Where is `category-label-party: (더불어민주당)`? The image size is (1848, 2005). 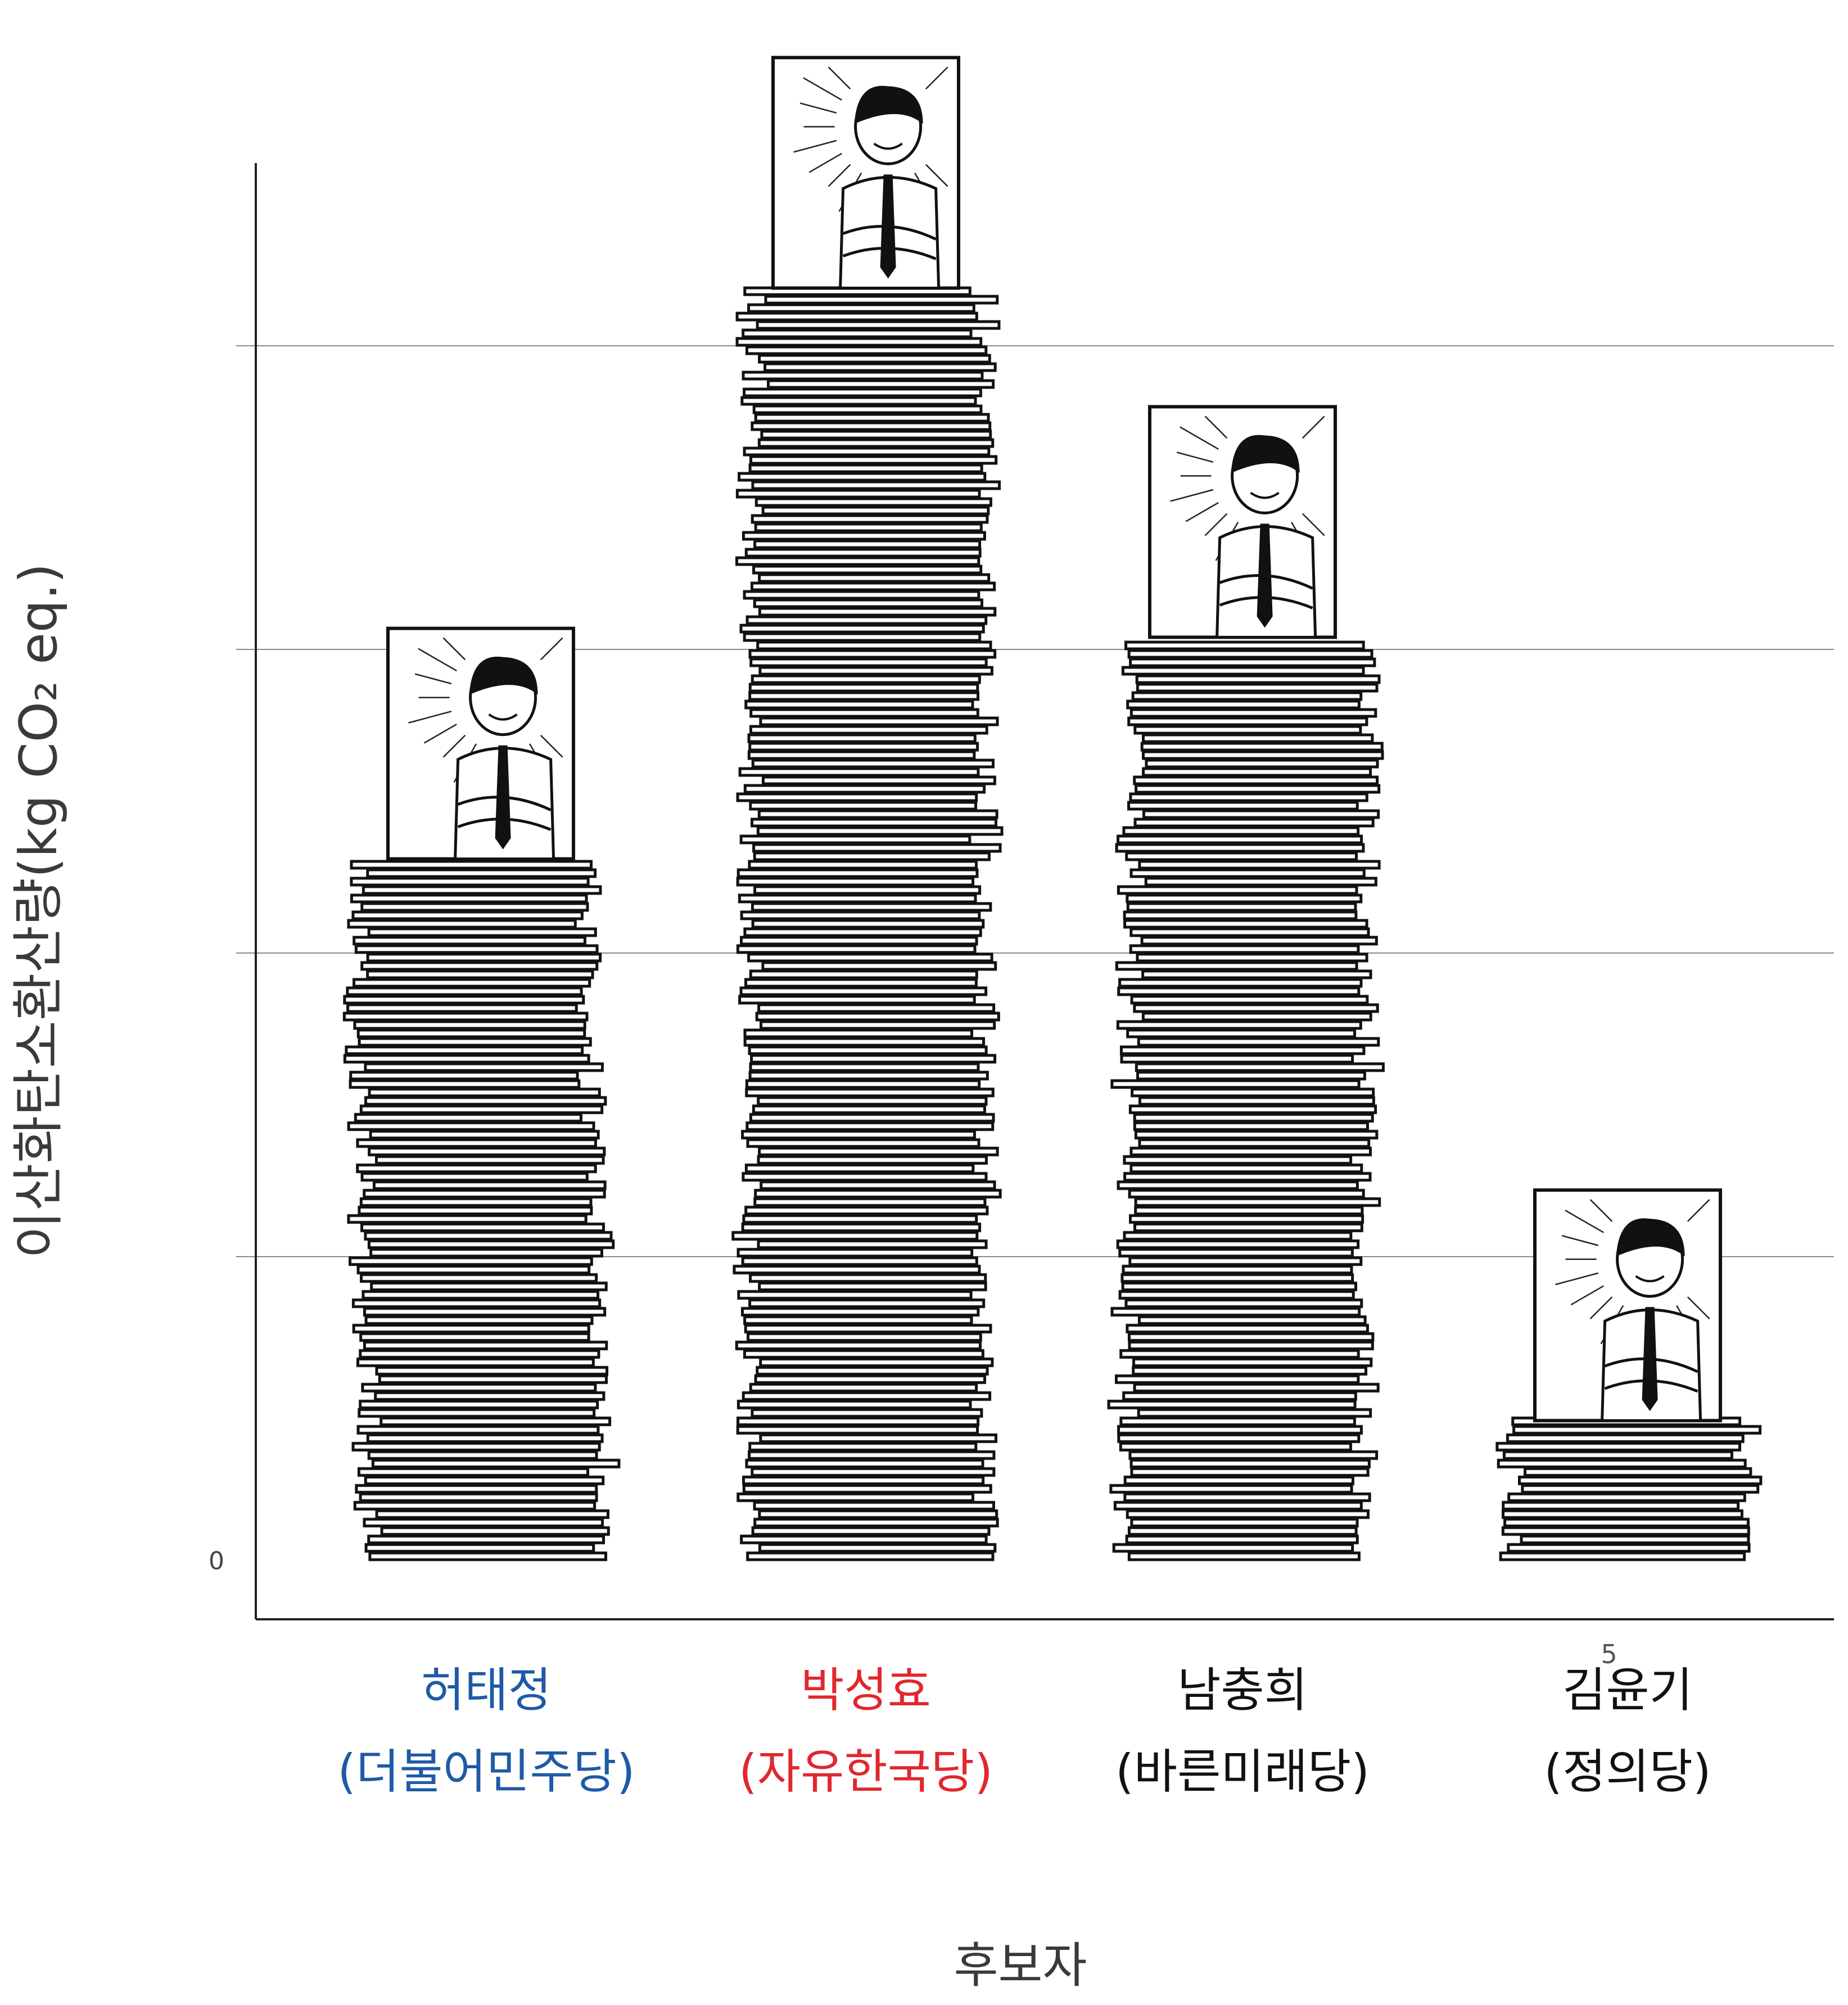 category-label-party: (더불어민주당) is located at coordinates (486, 1771).